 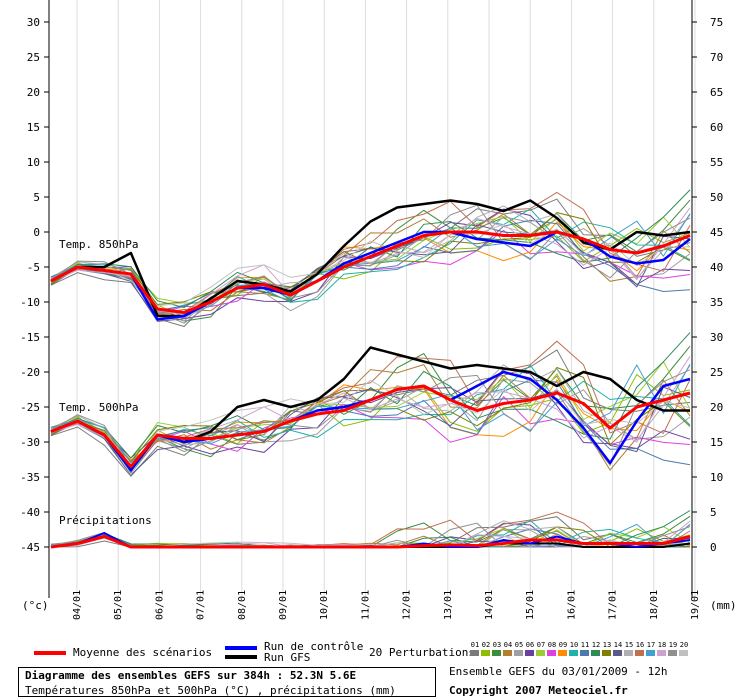 I want to click on perturbation-number: 02, so click(x=486, y=645).